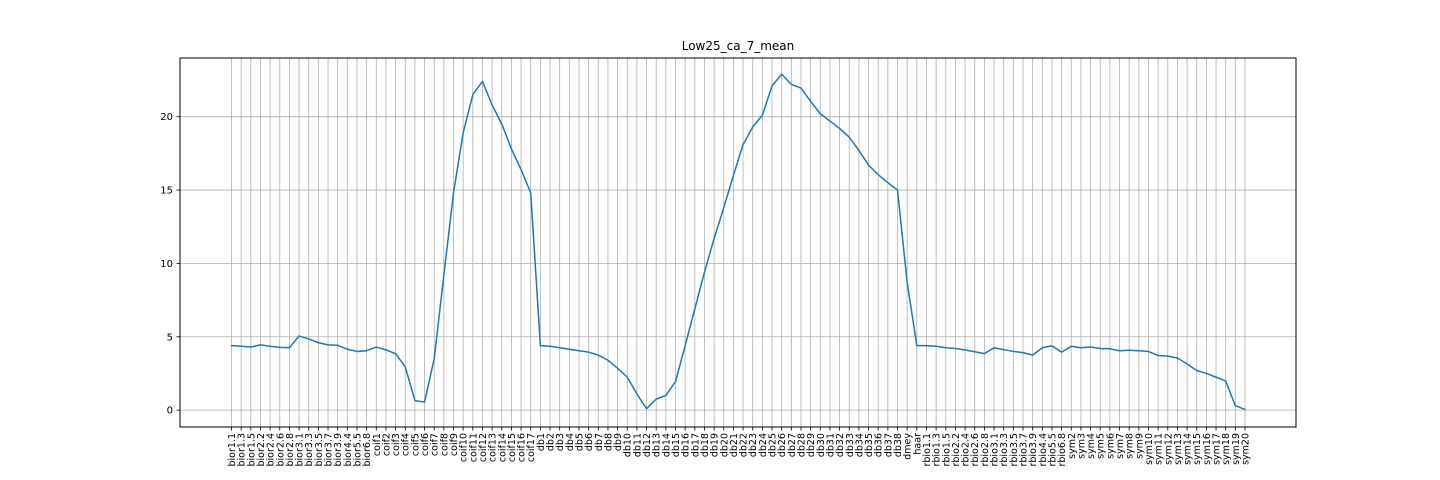 The width and height of the screenshot is (1440, 480). I want to click on x-tick-label: db18, so click(705, 445).